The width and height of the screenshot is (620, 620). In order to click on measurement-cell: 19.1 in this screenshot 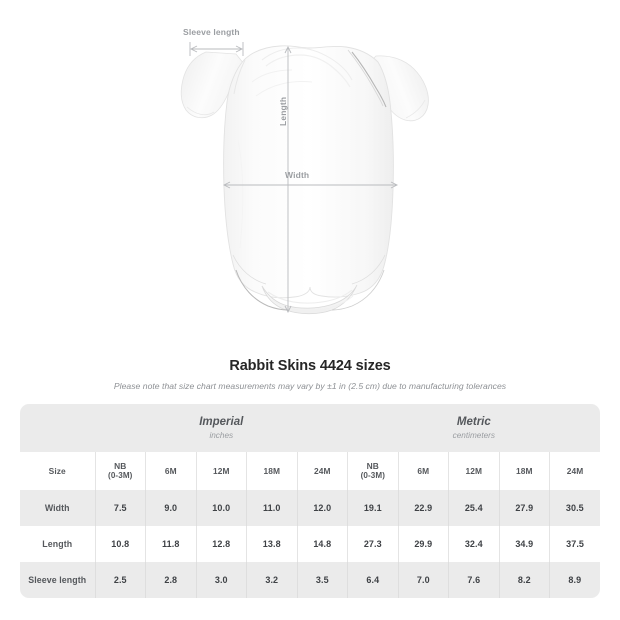, I will do `click(373, 508)`.